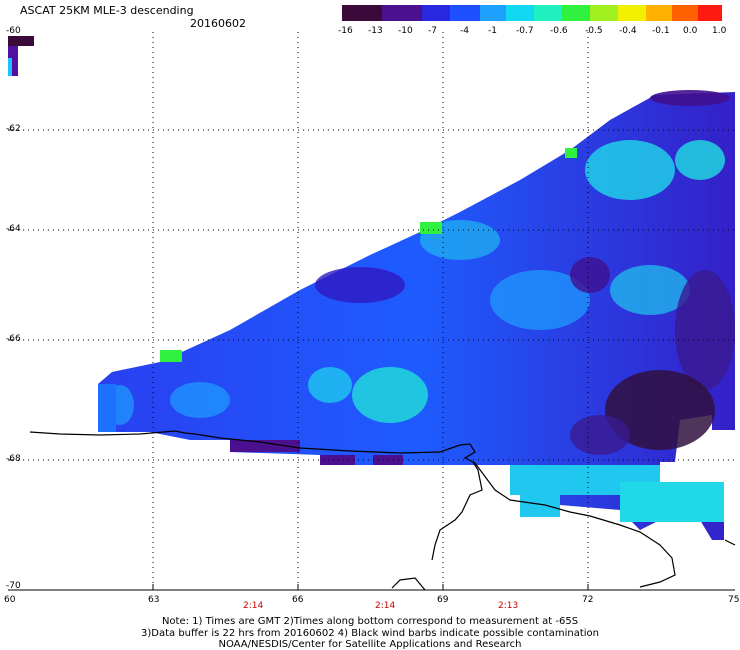  What do you see at coordinates (532, 13) in the screenshot?
I see `colorbar` at bounding box center [532, 13].